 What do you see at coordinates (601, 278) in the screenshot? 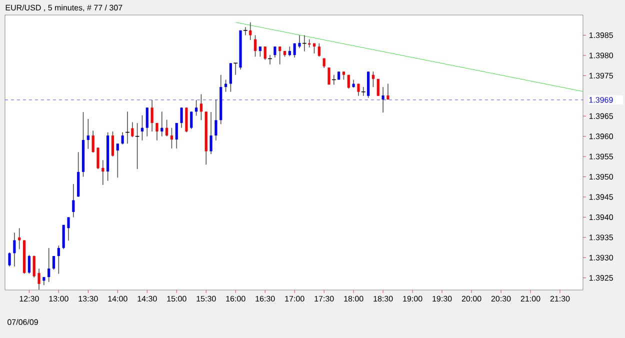
I see `y-tick-label: 1.3925` at bounding box center [601, 278].